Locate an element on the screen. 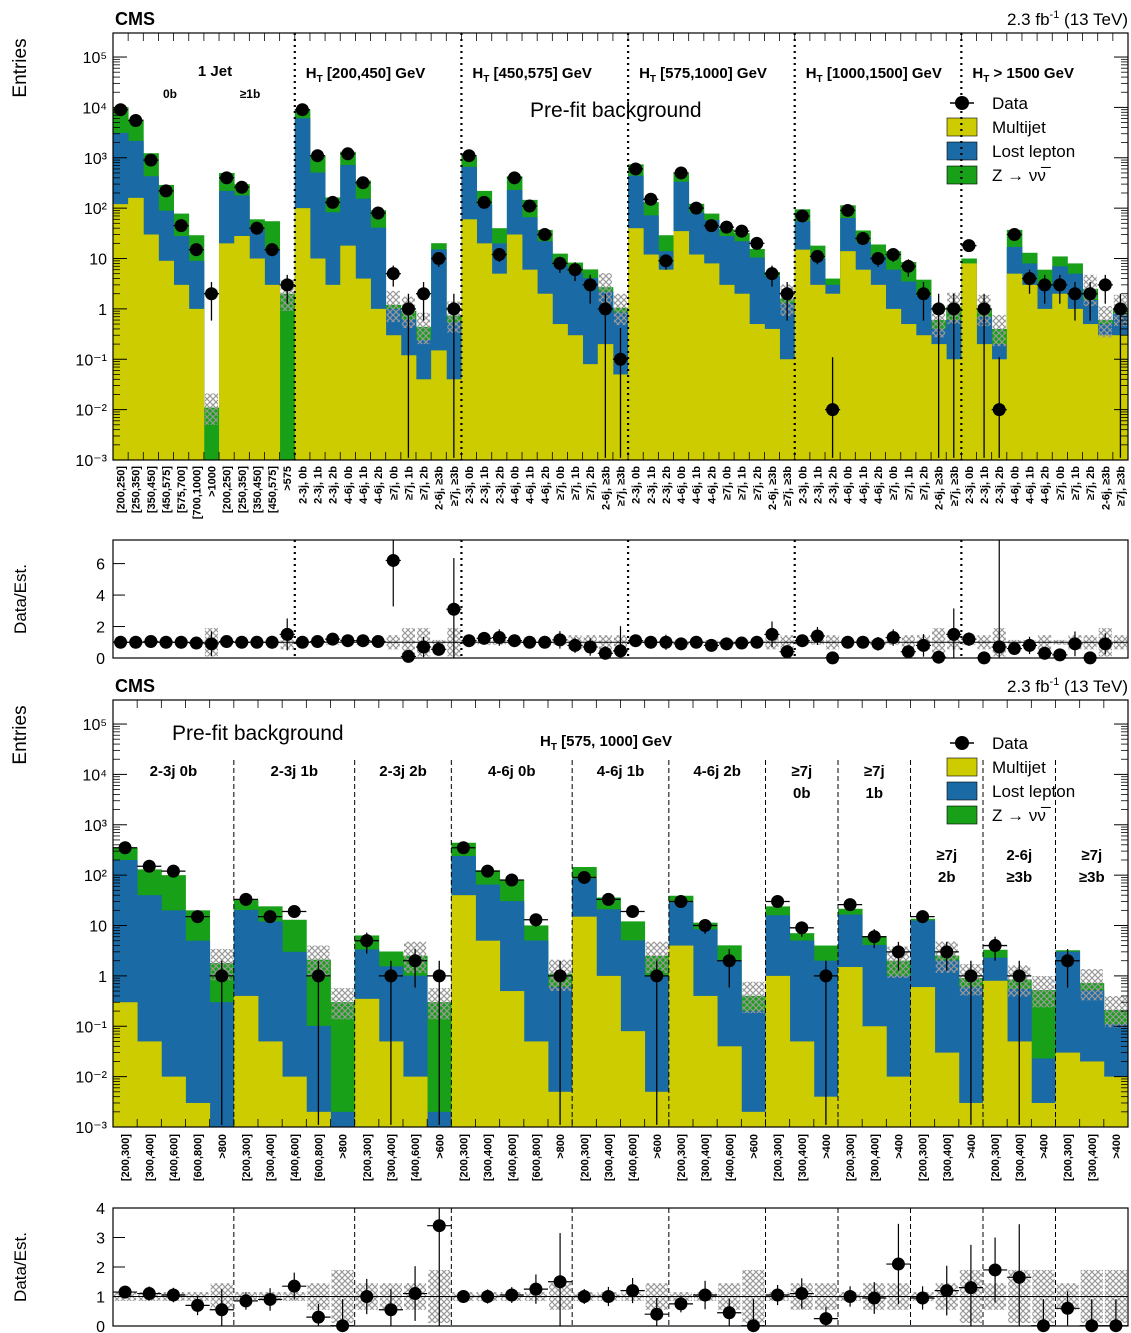  group-label: ≥3b is located at coordinates (1019, 877).